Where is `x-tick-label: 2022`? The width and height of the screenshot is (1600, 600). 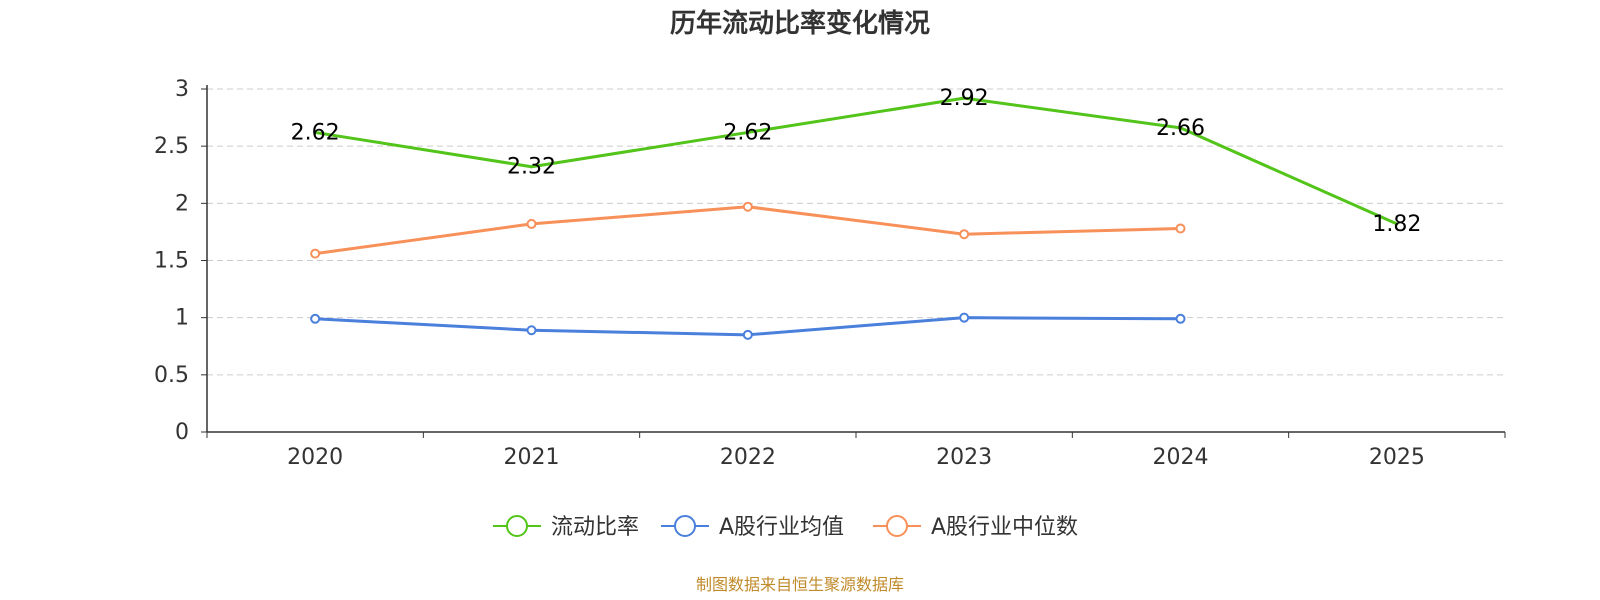 x-tick-label: 2022 is located at coordinates (748, 457).